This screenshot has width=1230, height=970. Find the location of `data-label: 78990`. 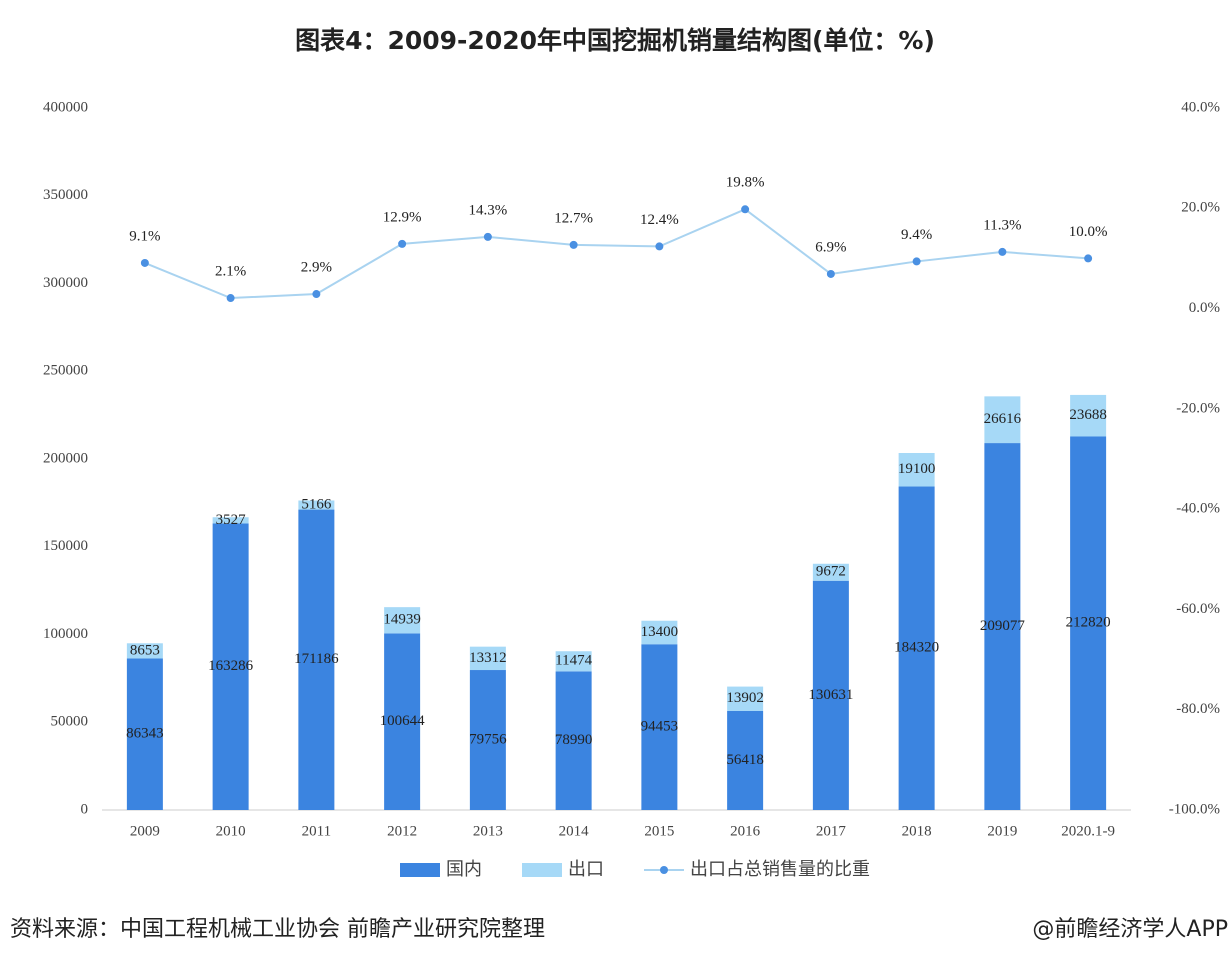

data-label: 78990 is located at coordinates (574, 740).